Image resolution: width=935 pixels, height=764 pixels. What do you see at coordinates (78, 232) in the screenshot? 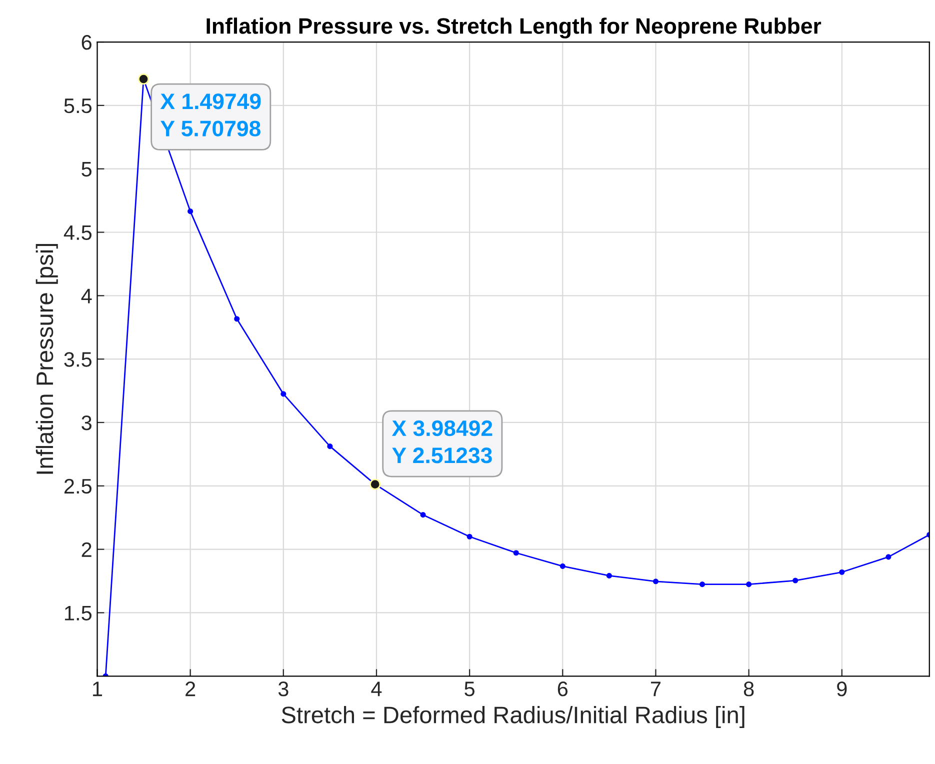
I see `y-tick-label: 4.5` at bounding box center [78, 232].